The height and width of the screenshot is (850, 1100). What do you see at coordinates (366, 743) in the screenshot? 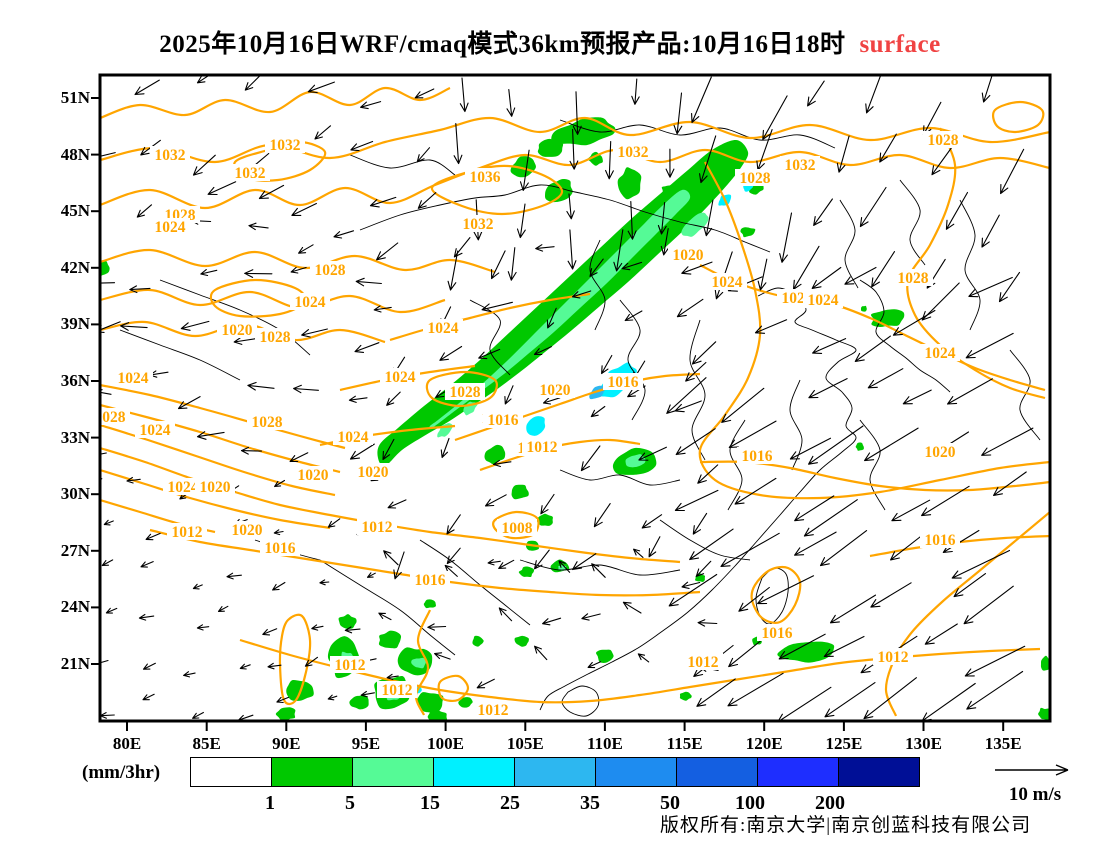
I see `lon-label-95E: 95E` at bounding box center [366, 743].